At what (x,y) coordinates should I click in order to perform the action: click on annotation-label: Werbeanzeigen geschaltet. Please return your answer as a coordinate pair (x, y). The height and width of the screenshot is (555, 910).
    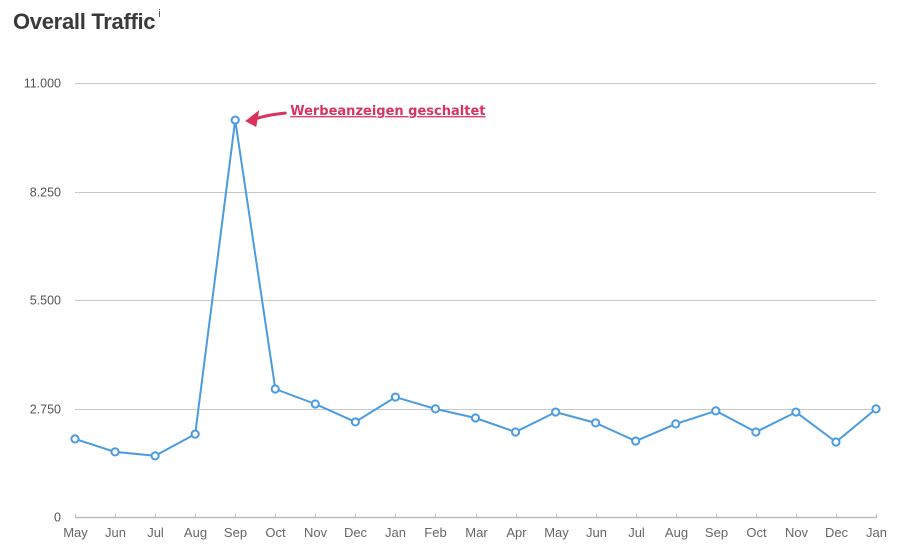
    Looking at the image, I should click on (387, 111).